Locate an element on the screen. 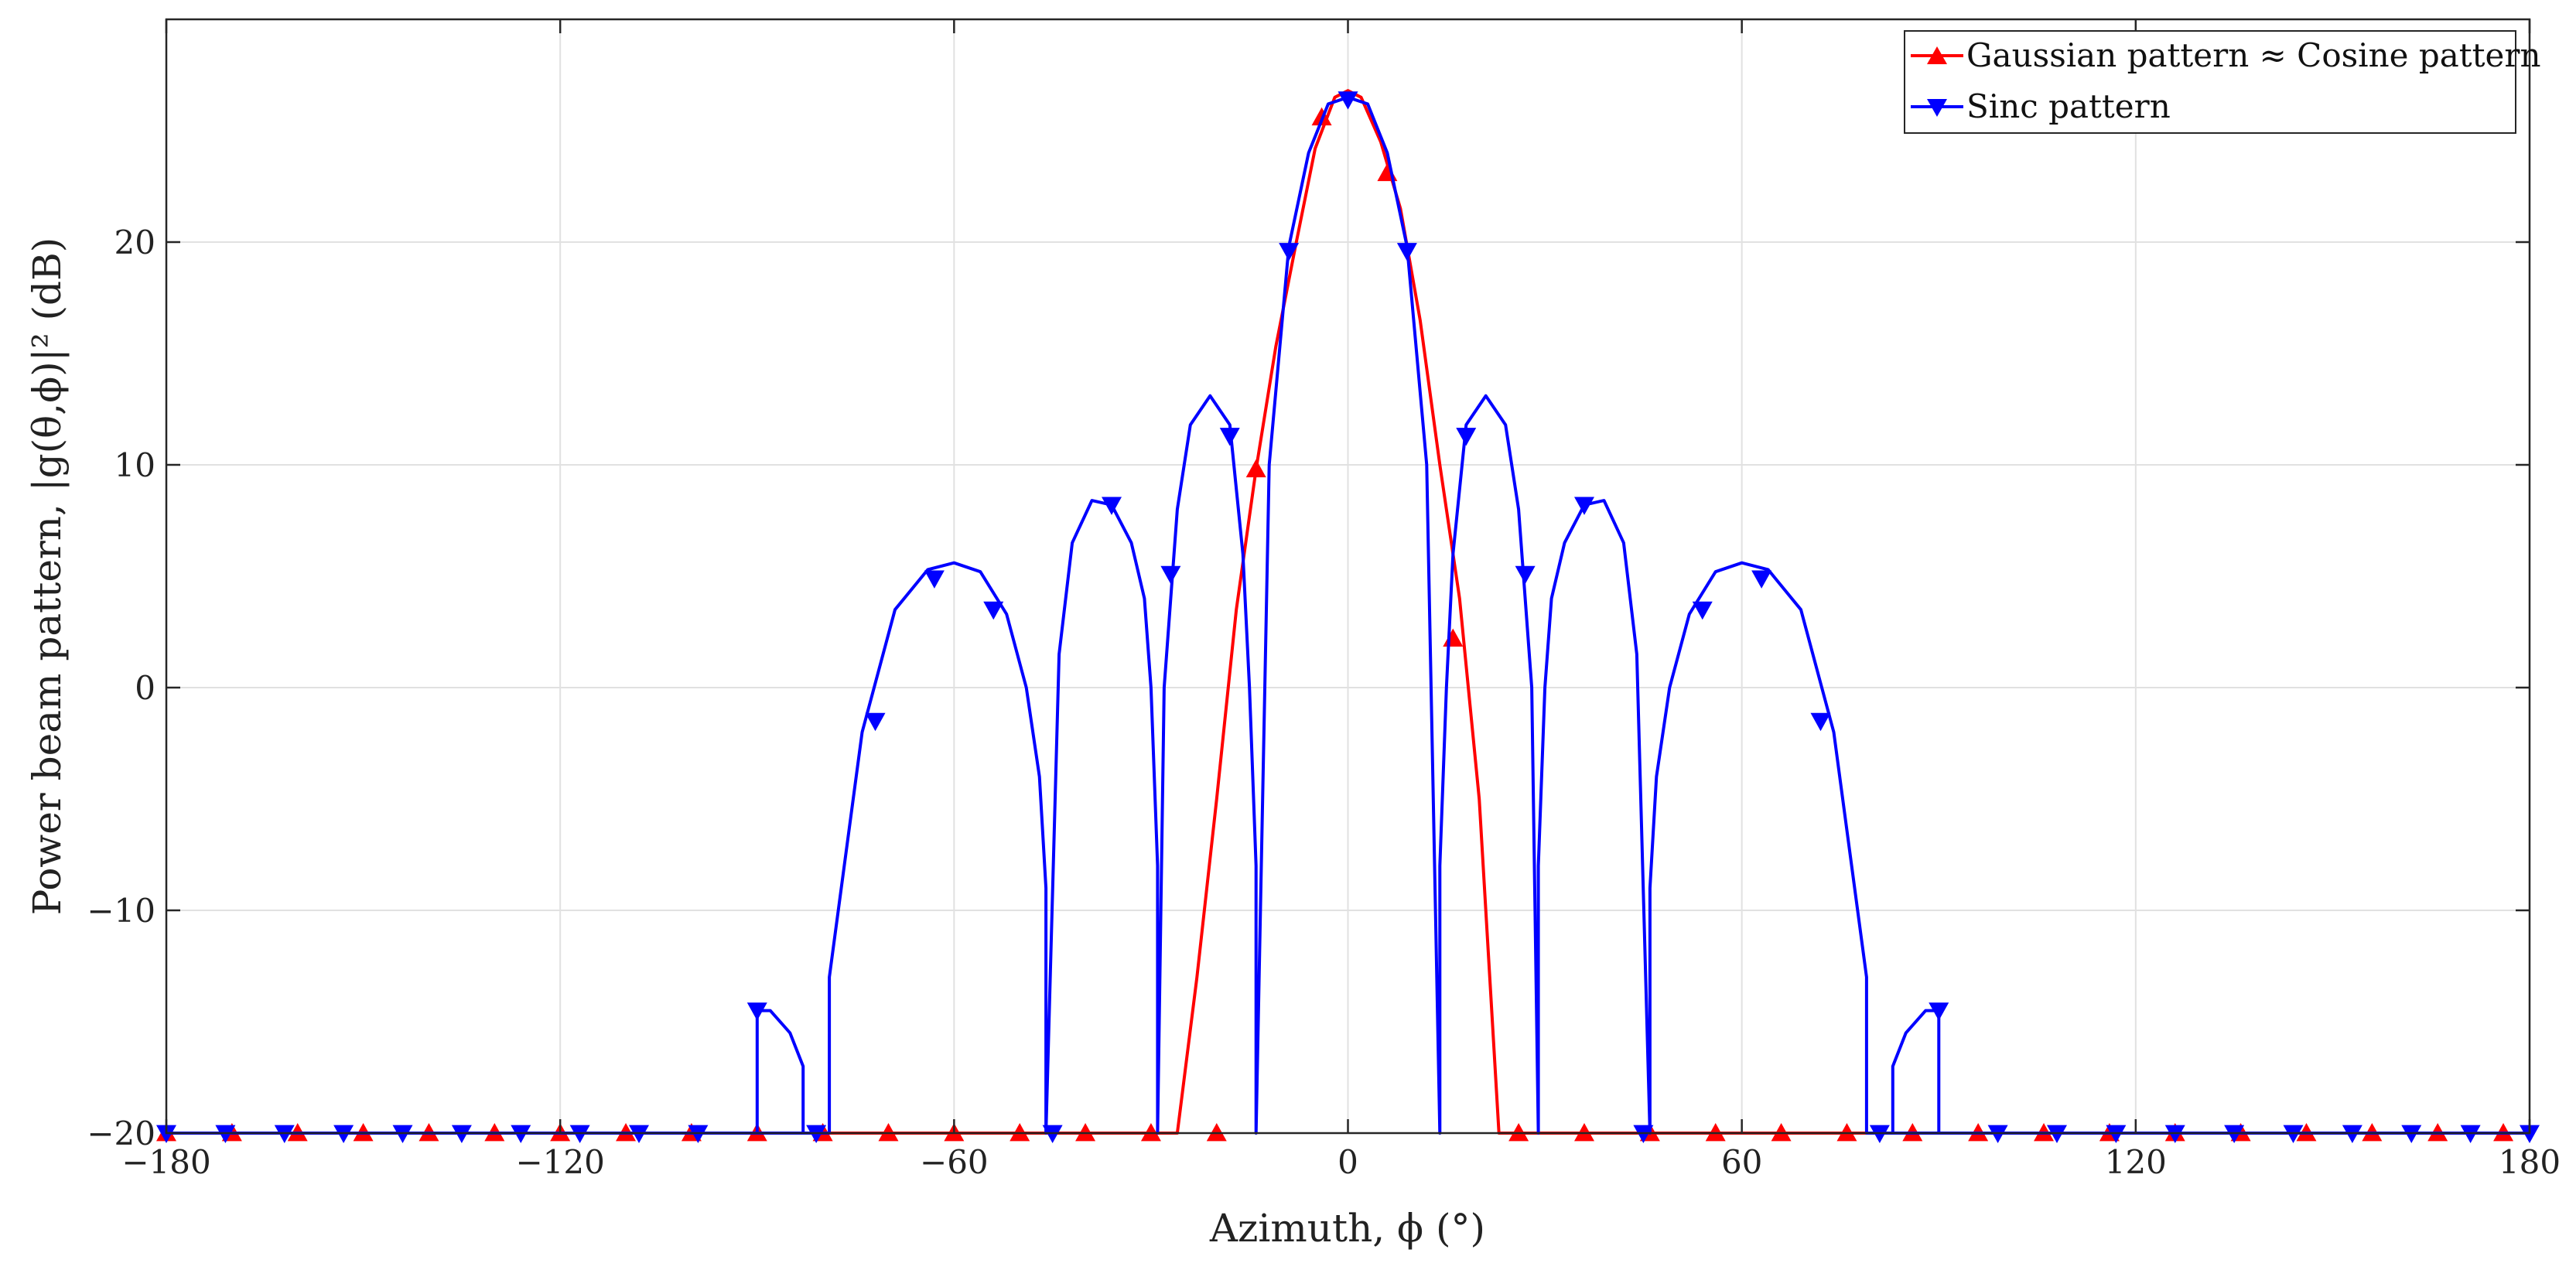 This screenshot has height=1270, width=2576. y-tick-label: 20 is located at coordinates (134, 242).